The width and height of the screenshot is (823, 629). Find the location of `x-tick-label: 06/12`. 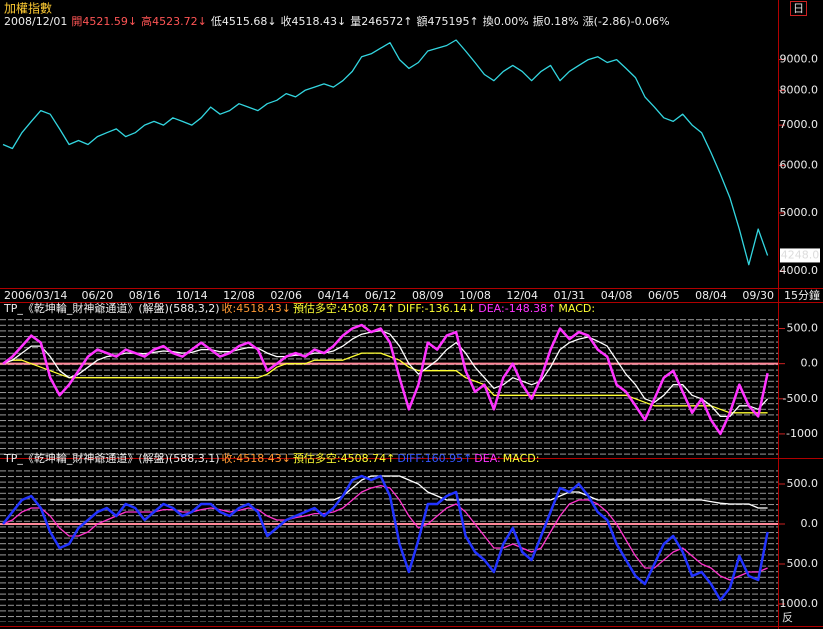

x-tick-label: 06/12 is located at coordinates (381, 295).